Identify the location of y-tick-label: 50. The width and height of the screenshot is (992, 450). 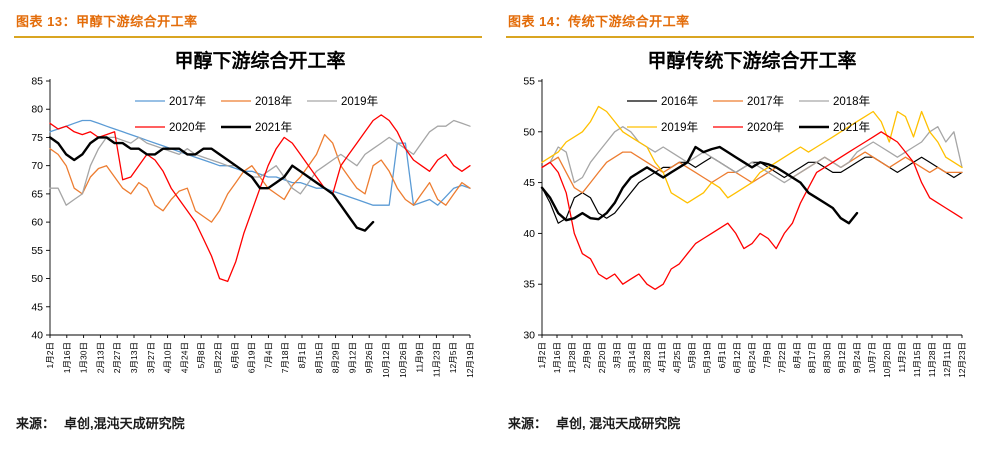
(37, 279).